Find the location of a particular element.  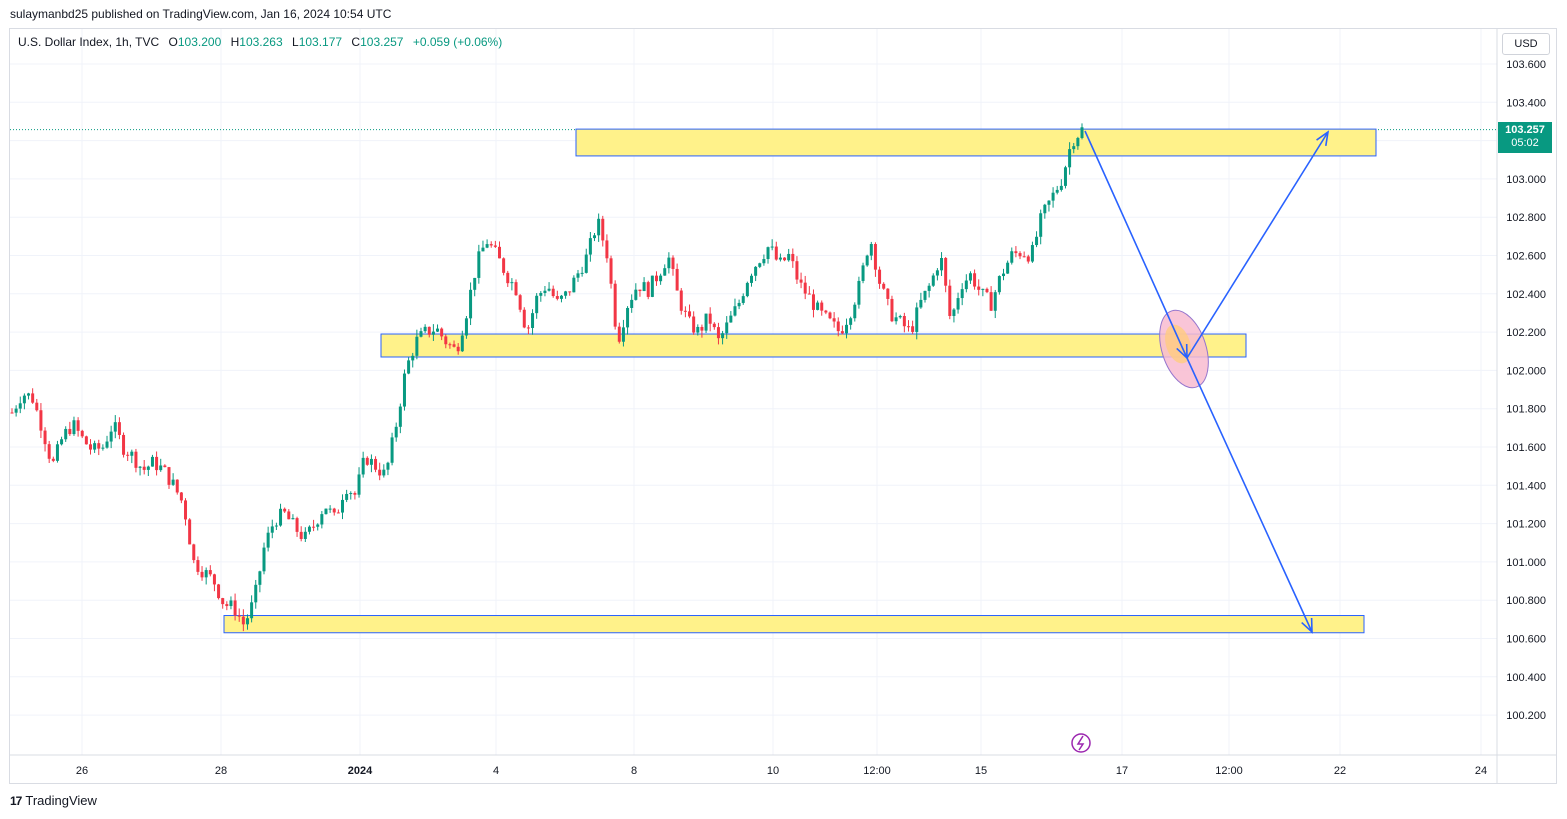

zone-target is located at coordinates (794, 624).